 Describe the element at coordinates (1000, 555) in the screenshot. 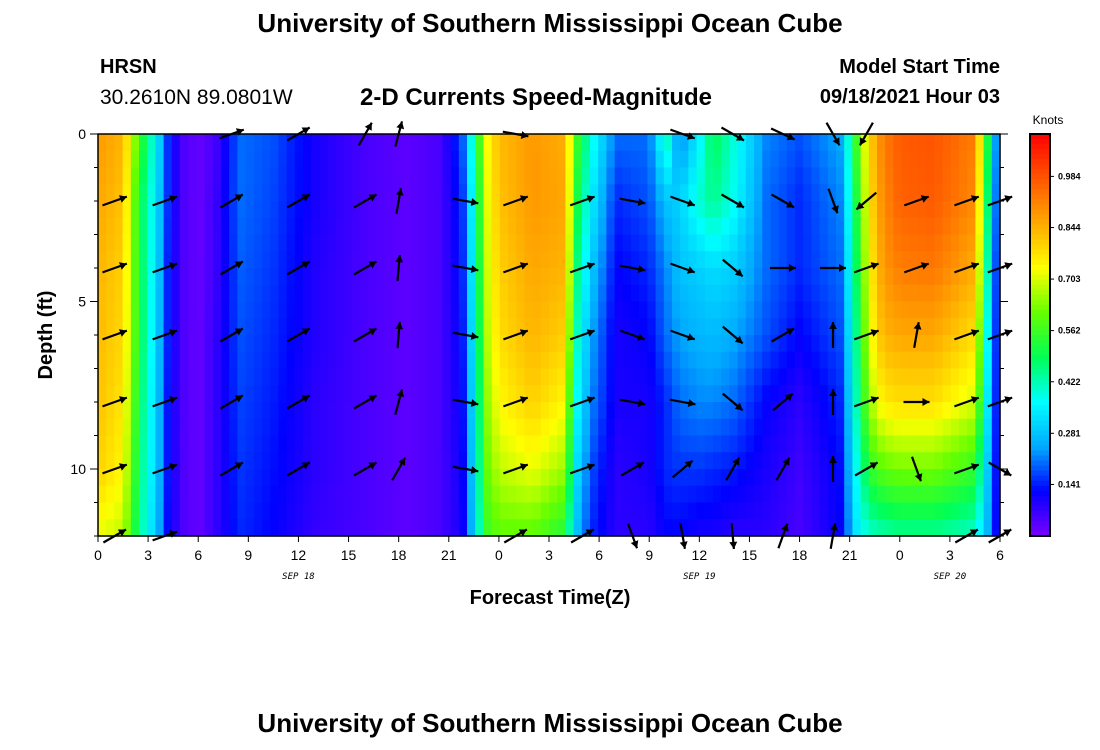

I see `x-tick-label: 6` at that location.